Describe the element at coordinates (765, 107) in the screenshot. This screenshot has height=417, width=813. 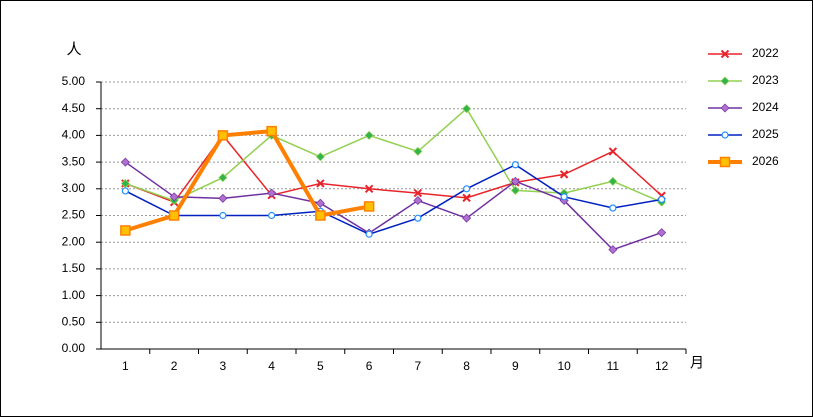
I see `legend-label: 2024` at that location.